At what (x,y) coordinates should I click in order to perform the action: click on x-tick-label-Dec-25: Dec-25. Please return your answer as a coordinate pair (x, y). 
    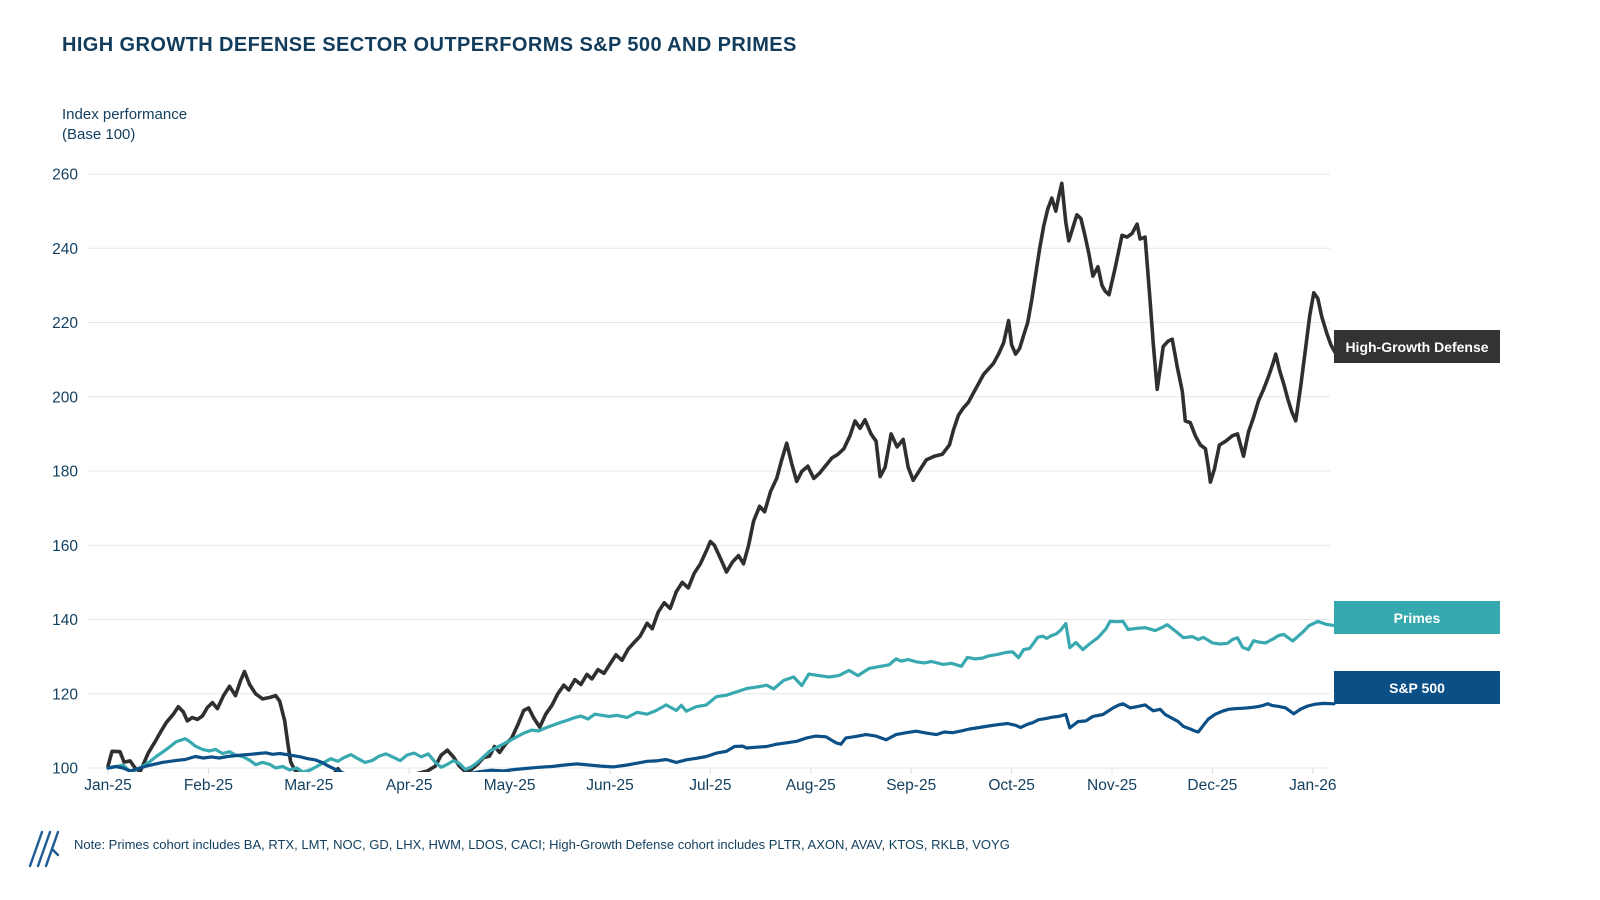
    Looking at the image, I should click on (1212, 785).